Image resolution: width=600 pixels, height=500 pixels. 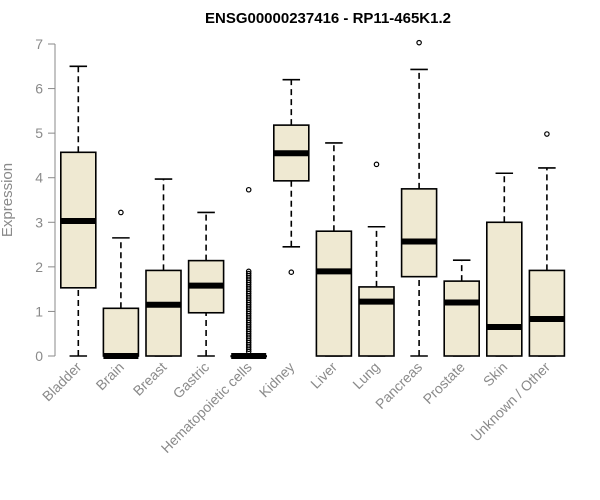 I want to click on y-axis-label: Expression, so click(x=8, y=200).